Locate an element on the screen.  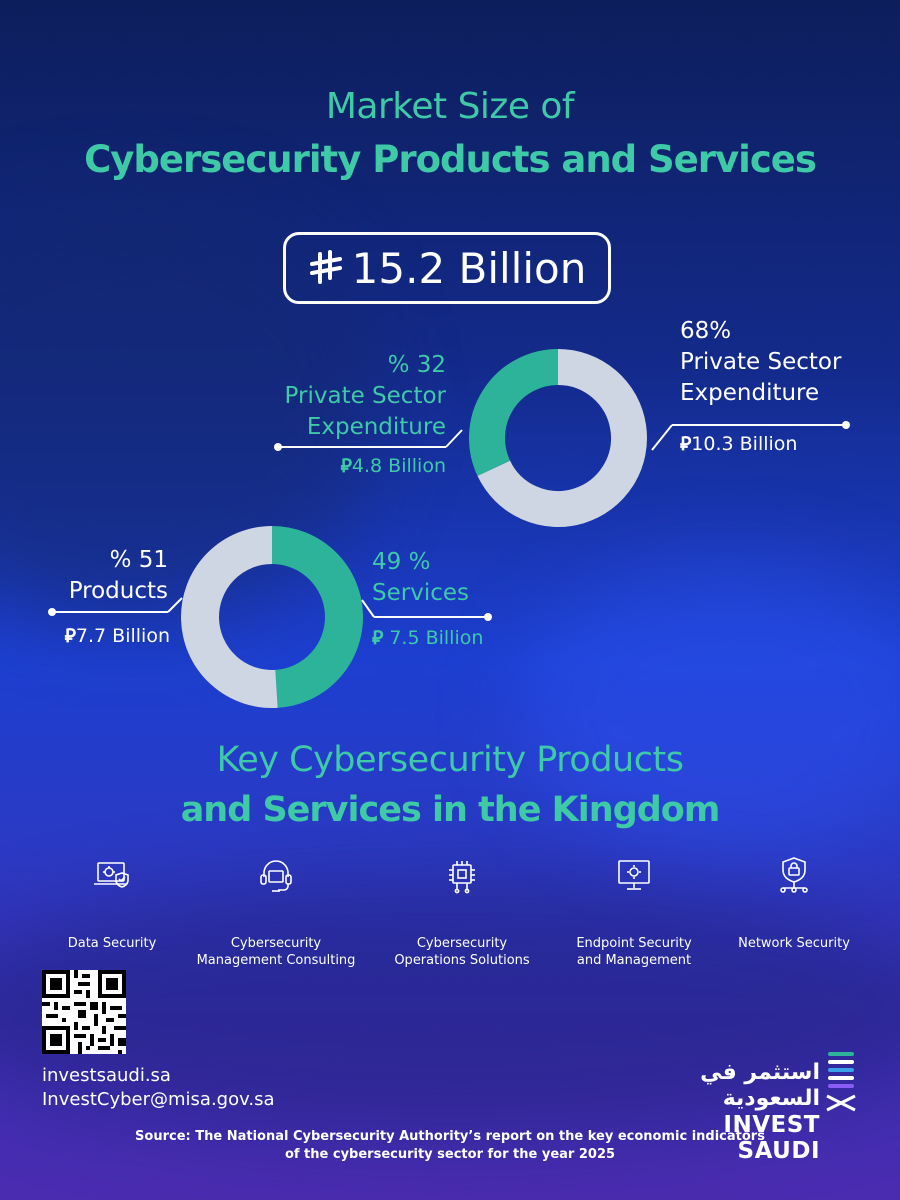
invest-saudi-logo: استثمر في السعودية INVEST SAUDI is located at coordinates (730, 1112).